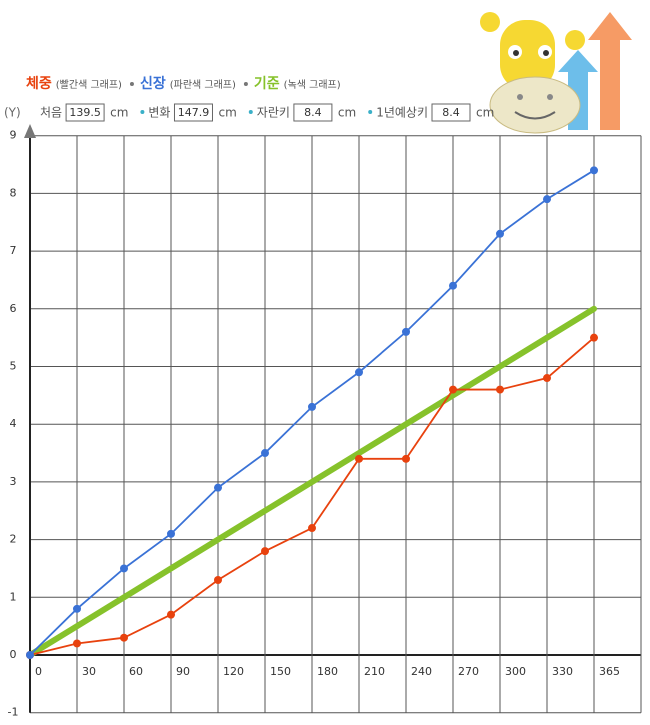 Image resolution: width=650 pixels, height=725 pixels. Describe the element at coordinates (13, 192) in the screenshot. I see `y-tick-label: 8` at that location.